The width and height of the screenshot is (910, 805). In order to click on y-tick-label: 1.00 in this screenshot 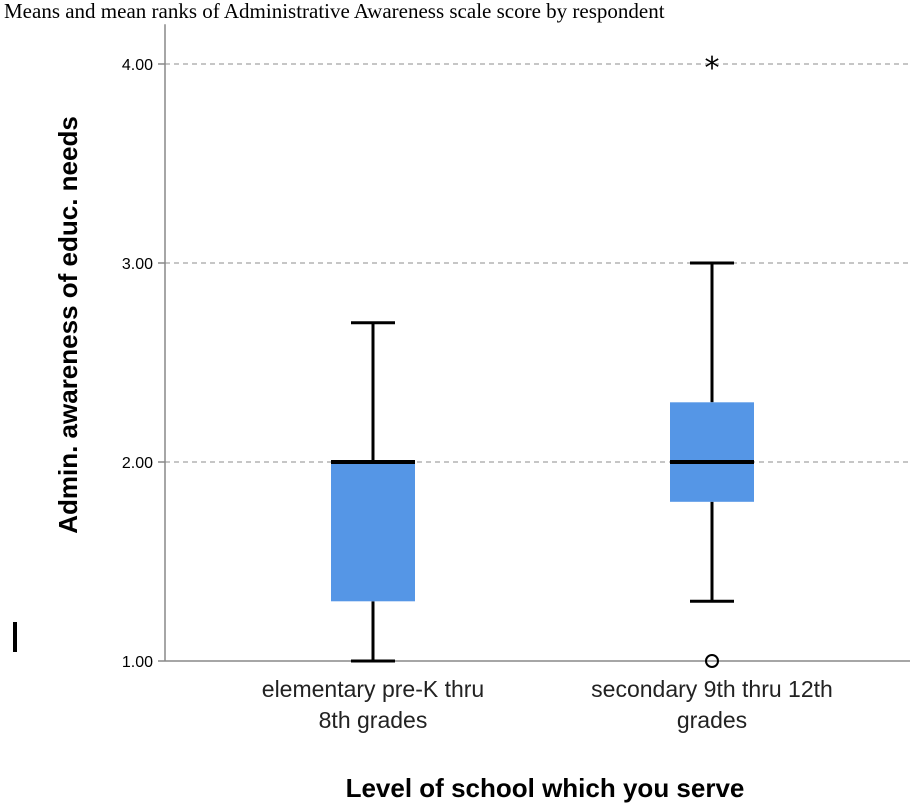, I will do `click(137, 662)`.